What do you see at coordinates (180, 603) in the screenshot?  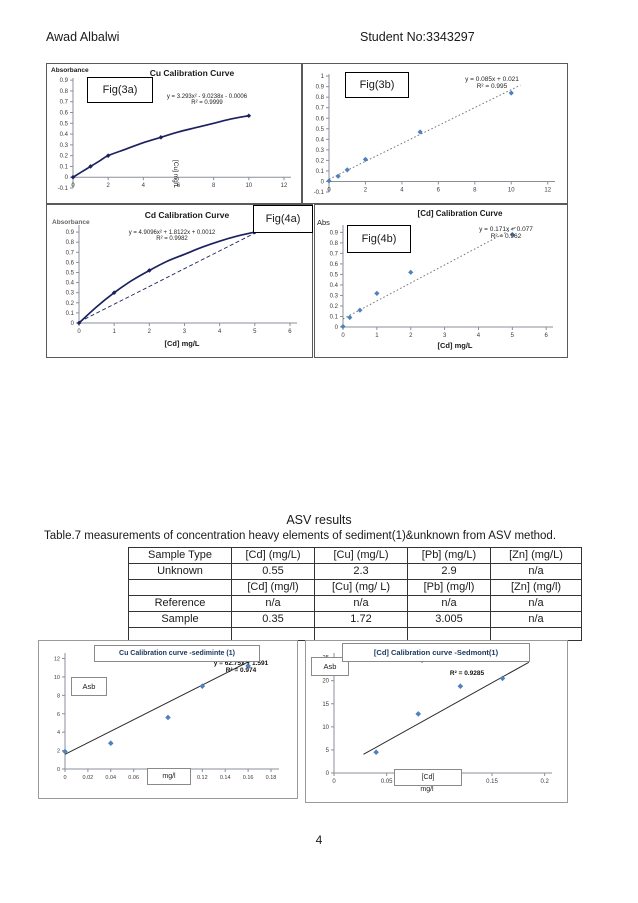 I see `table-cell: Reference` at bounding box center [180, 603].